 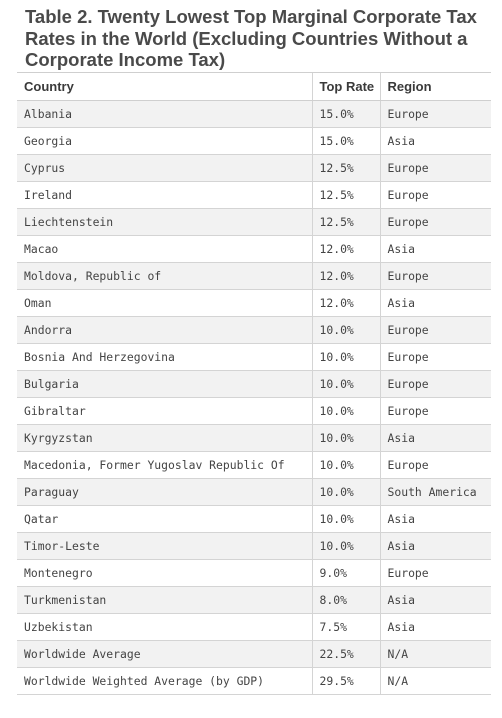 I want to click on table-row: Oman 12.0% Asia, so click(x=254, y=303).